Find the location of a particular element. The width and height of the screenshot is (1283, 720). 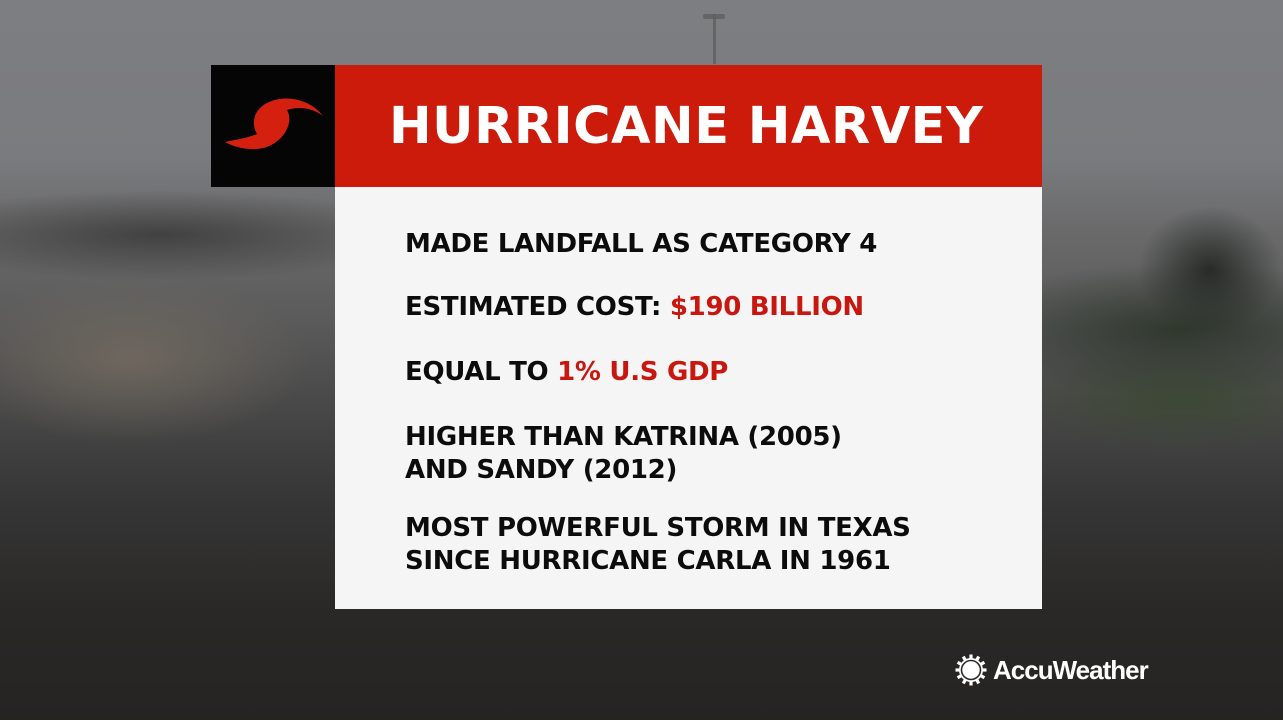

fact-gdp: EQUAL TO 1% U.S GDP is located at coordinates (566, 372).